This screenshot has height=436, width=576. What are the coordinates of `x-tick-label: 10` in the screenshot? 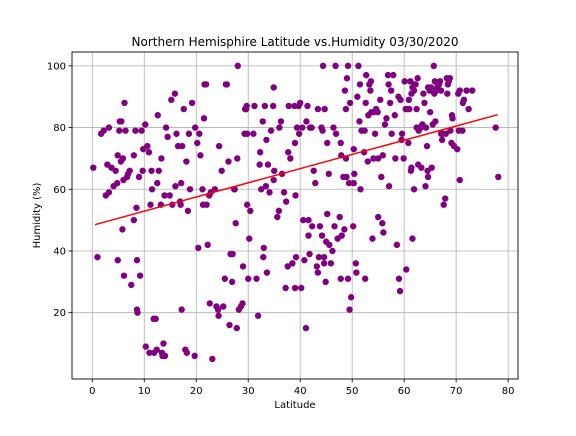 It's located at (144, 391).